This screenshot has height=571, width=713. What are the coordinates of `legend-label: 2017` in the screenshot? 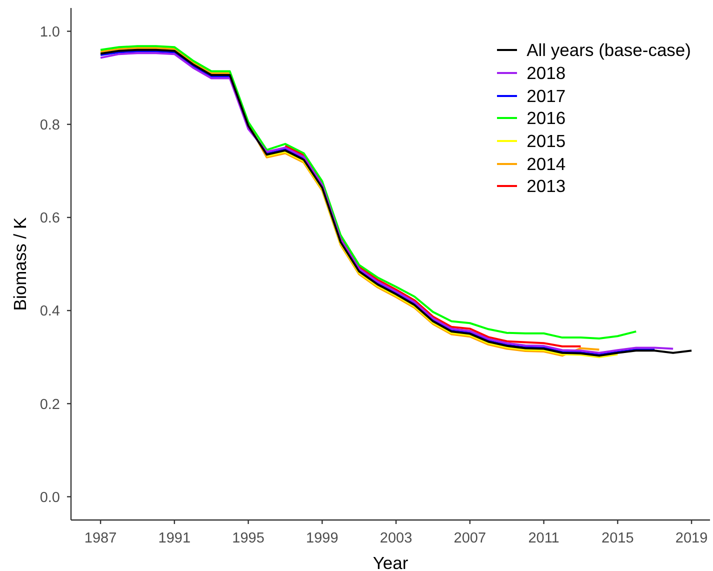 It's located at (546, 96).